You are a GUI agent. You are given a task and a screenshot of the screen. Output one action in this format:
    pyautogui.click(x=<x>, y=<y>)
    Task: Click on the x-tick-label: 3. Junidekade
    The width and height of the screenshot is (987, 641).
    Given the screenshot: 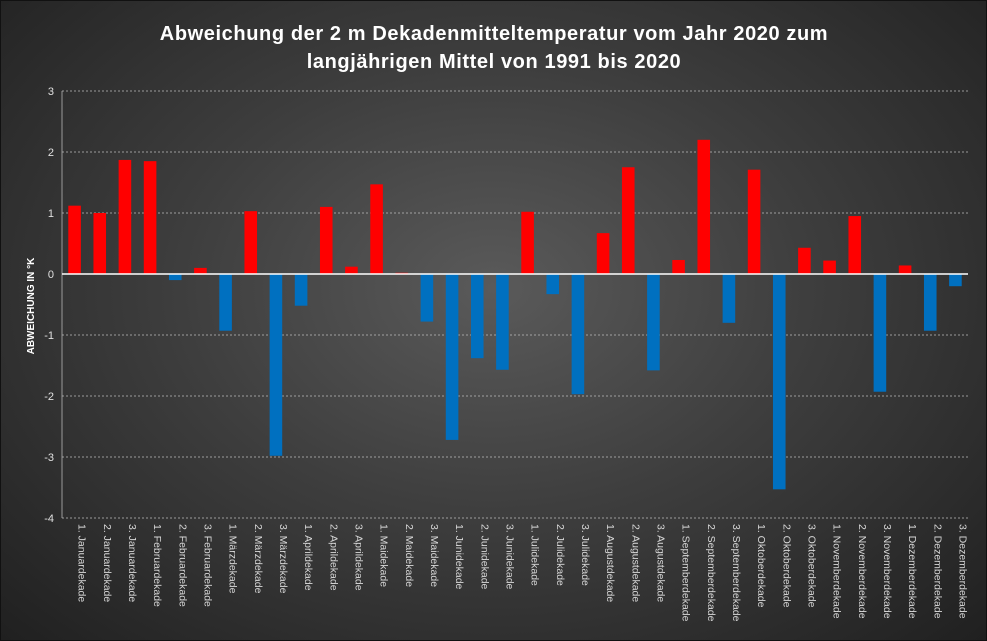 What is the action you would take?
    pyautogui.click(x=509, y=557)
    